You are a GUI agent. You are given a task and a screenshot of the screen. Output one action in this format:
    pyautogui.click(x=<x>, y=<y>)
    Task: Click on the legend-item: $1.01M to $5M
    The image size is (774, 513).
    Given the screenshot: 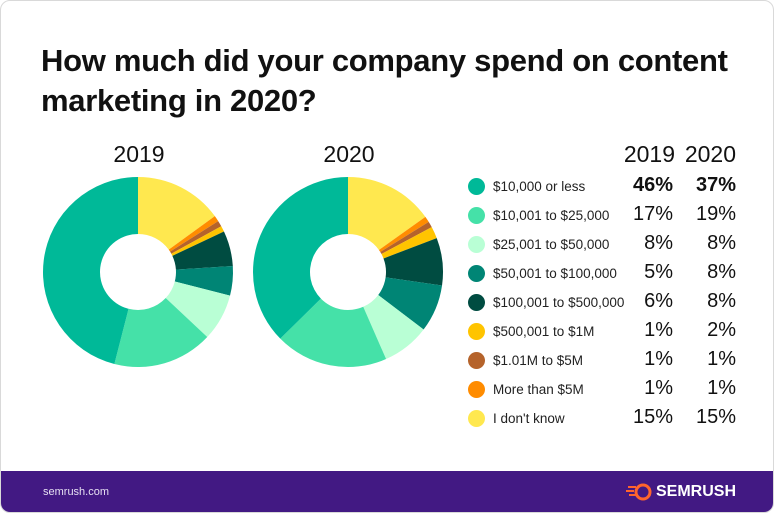 What is the action you would take?
    pyautogui.click(x=525, y=360)
    